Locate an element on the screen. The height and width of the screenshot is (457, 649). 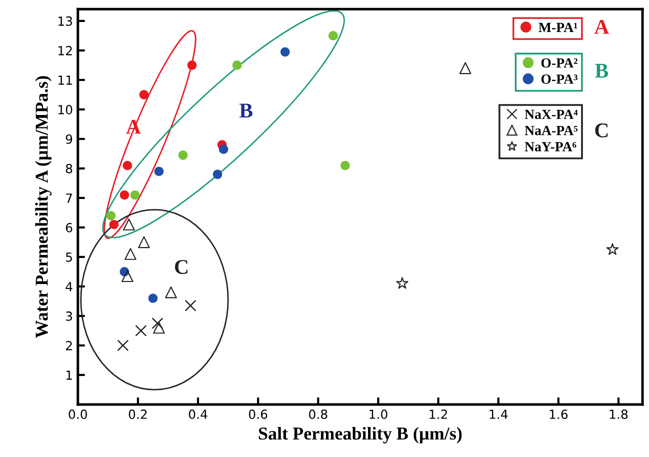
x-tick-label: 0.2 is located at coordinates (137, 414).